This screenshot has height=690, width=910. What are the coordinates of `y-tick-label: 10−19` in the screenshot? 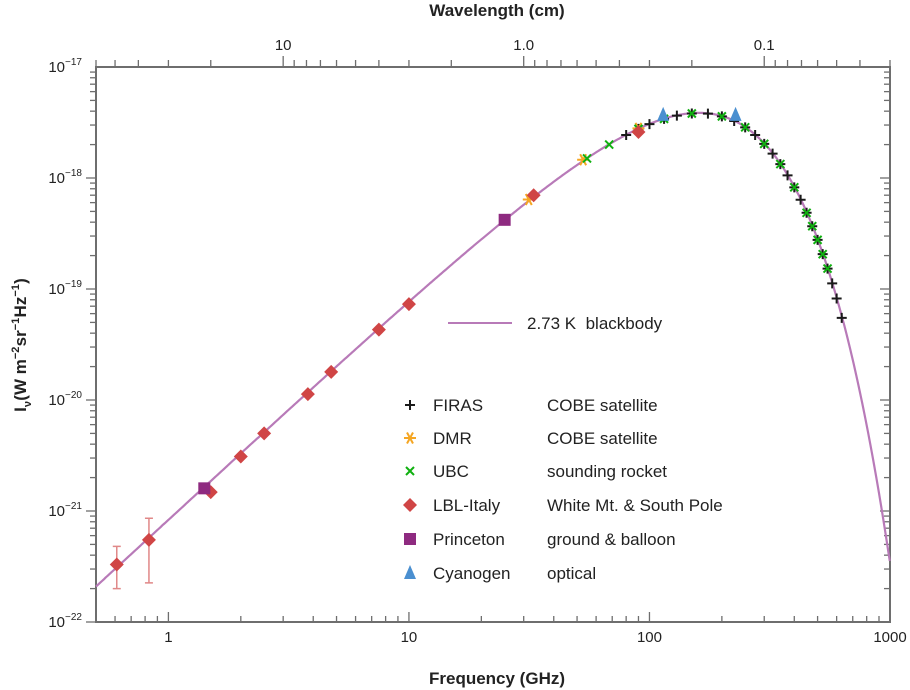 It's located at (65, 288).